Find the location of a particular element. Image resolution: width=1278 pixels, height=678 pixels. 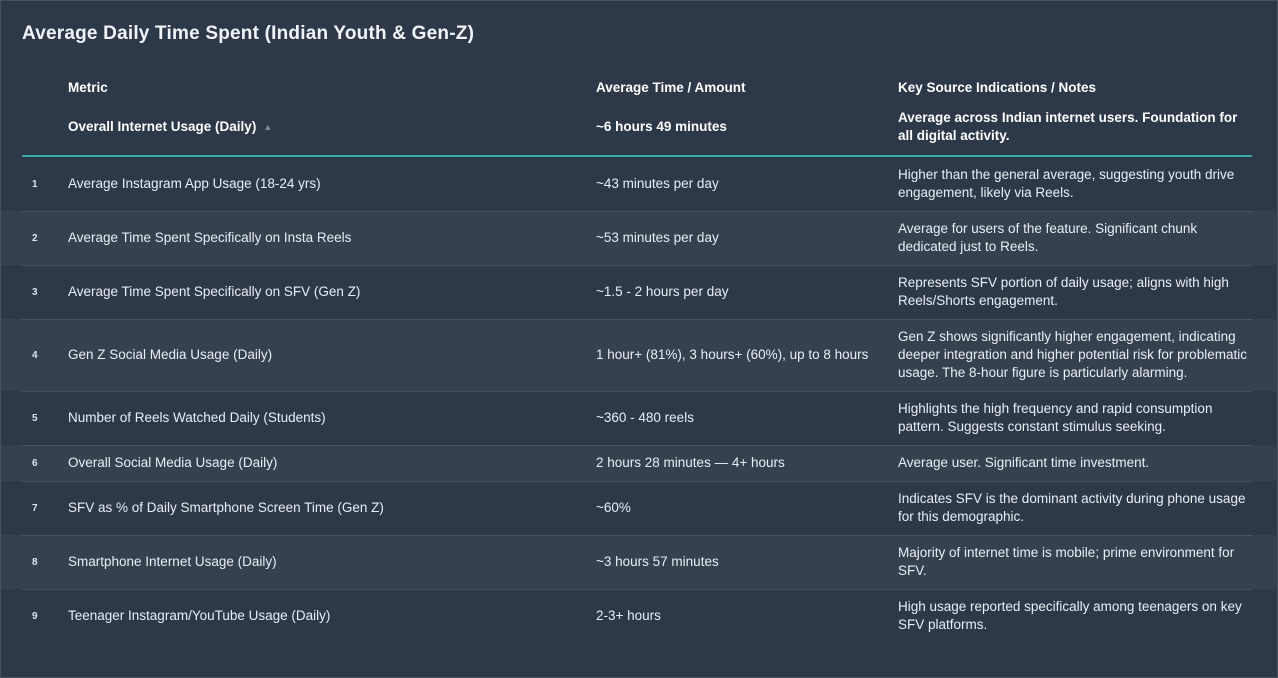

column-header-metric: Metric is located at coordinates (88, 87).